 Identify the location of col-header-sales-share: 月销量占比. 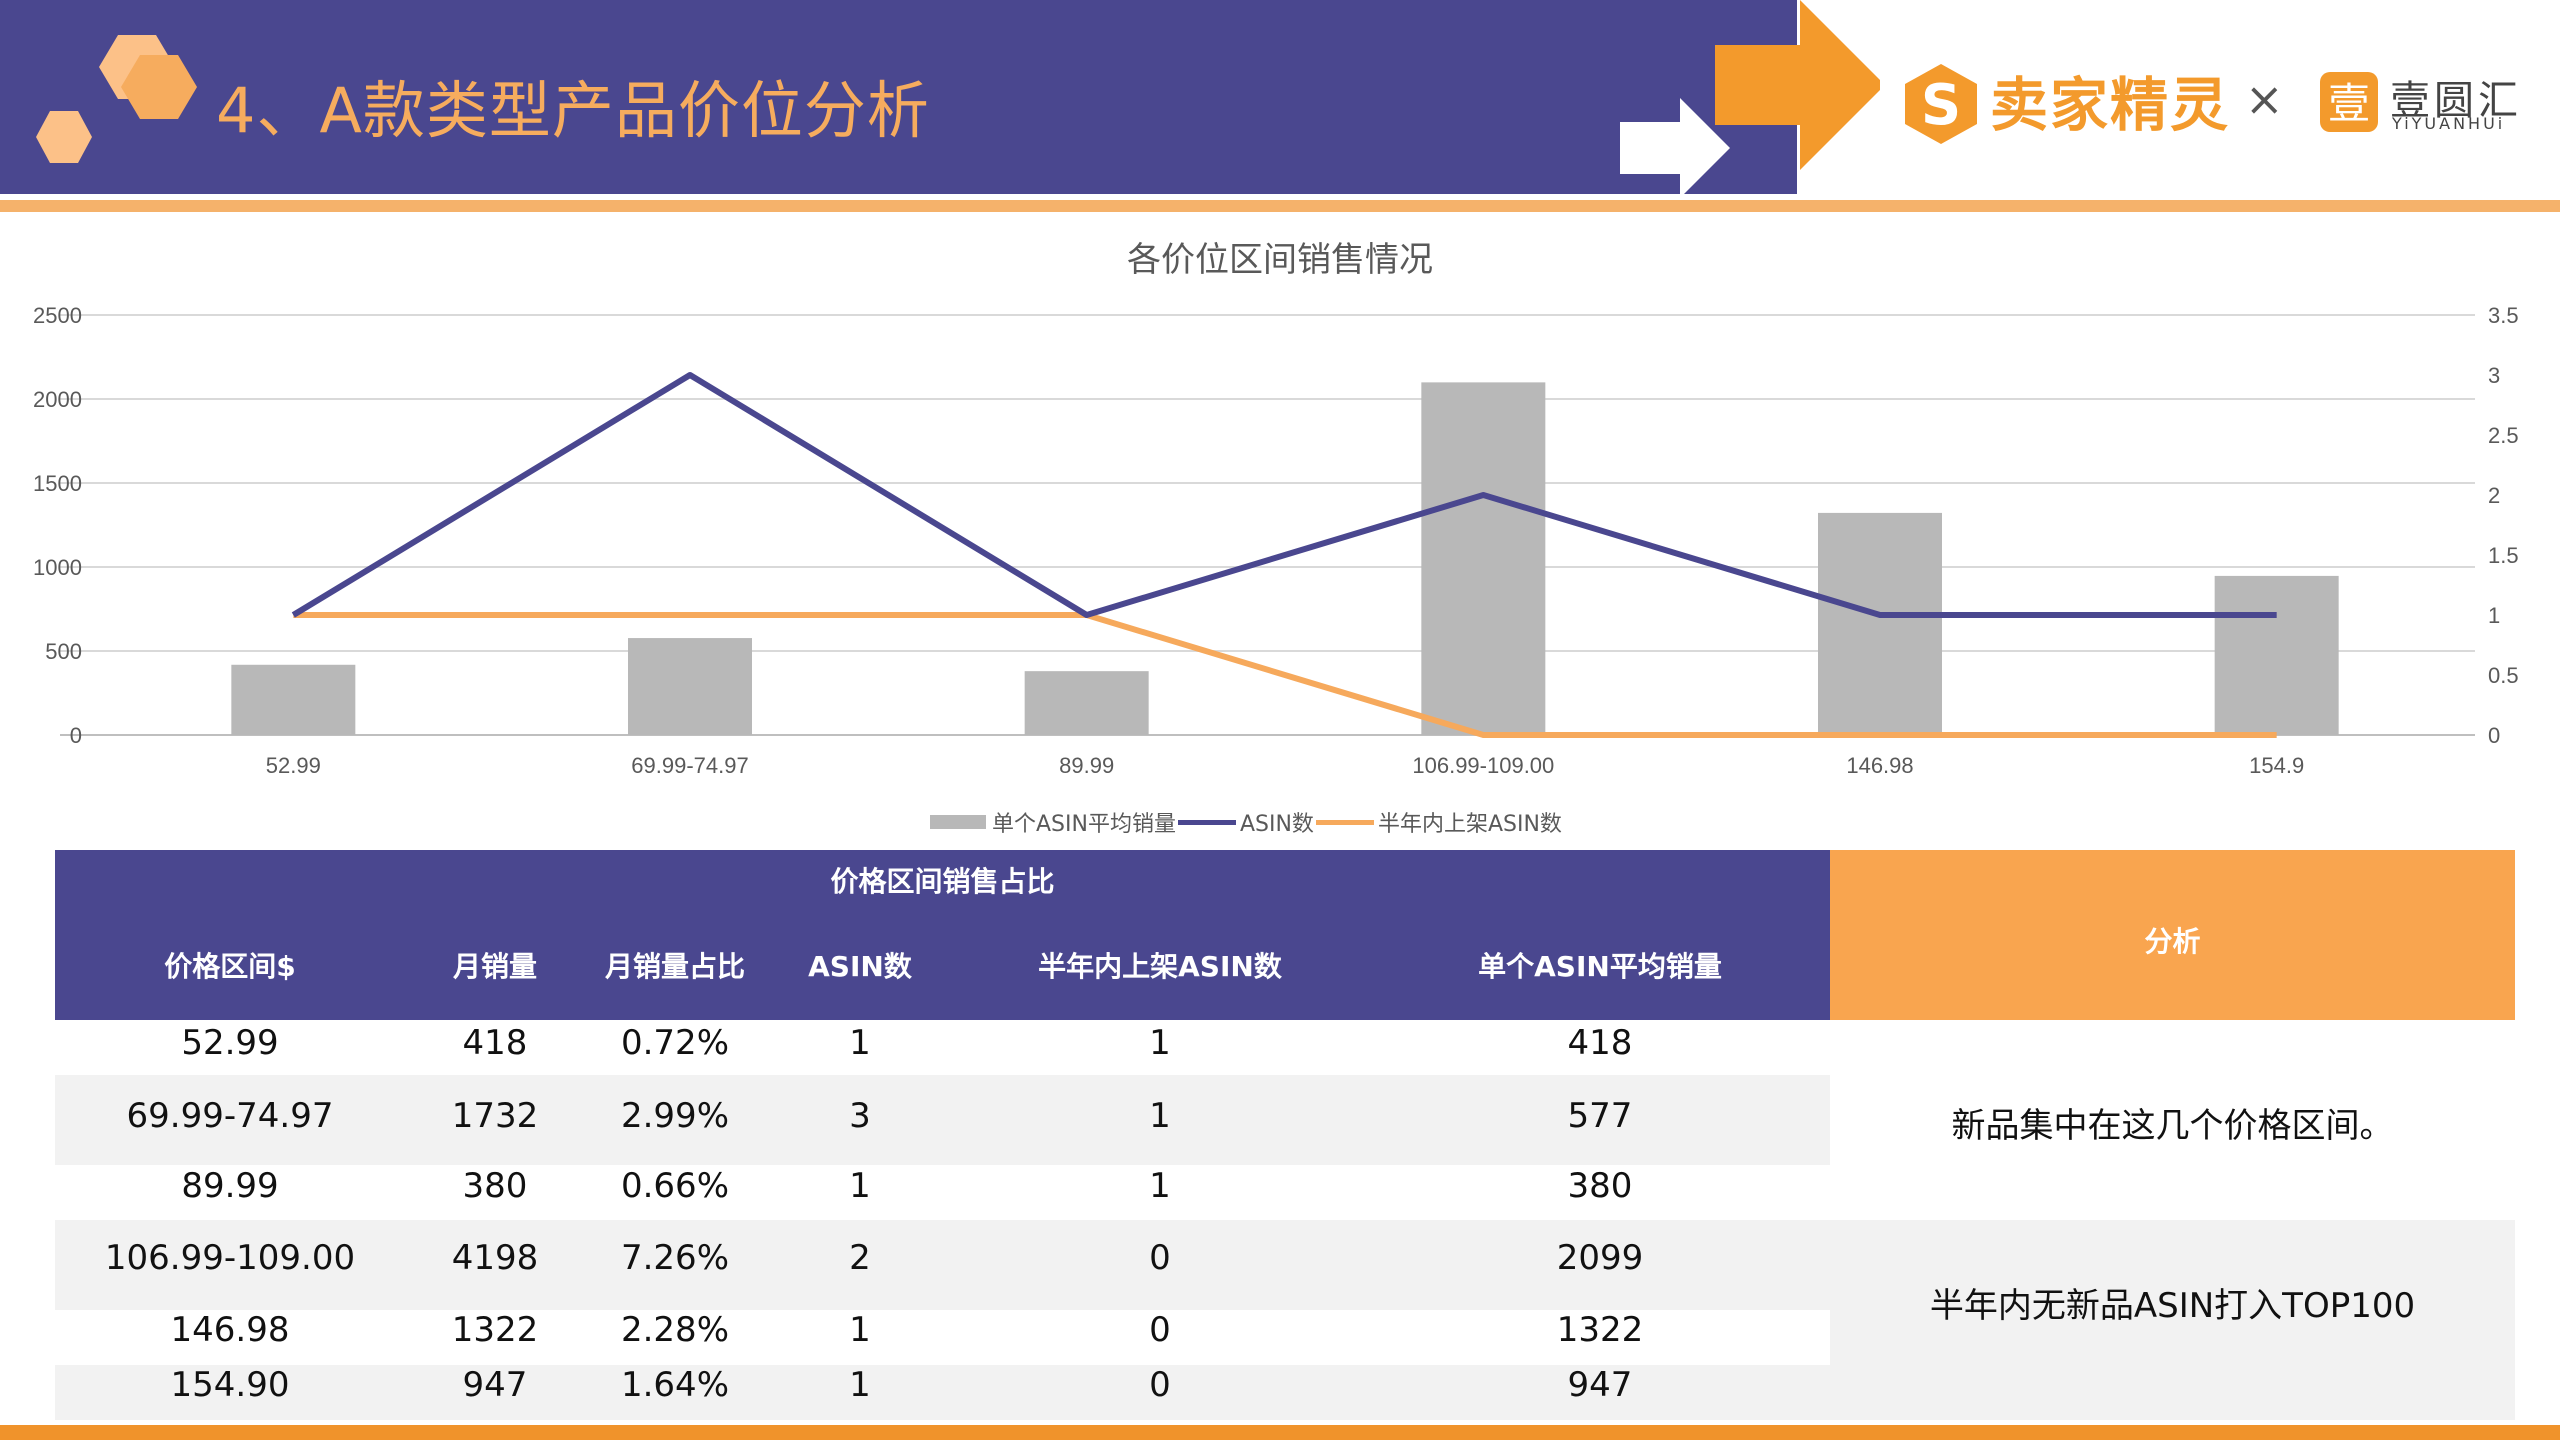
(674, 966).